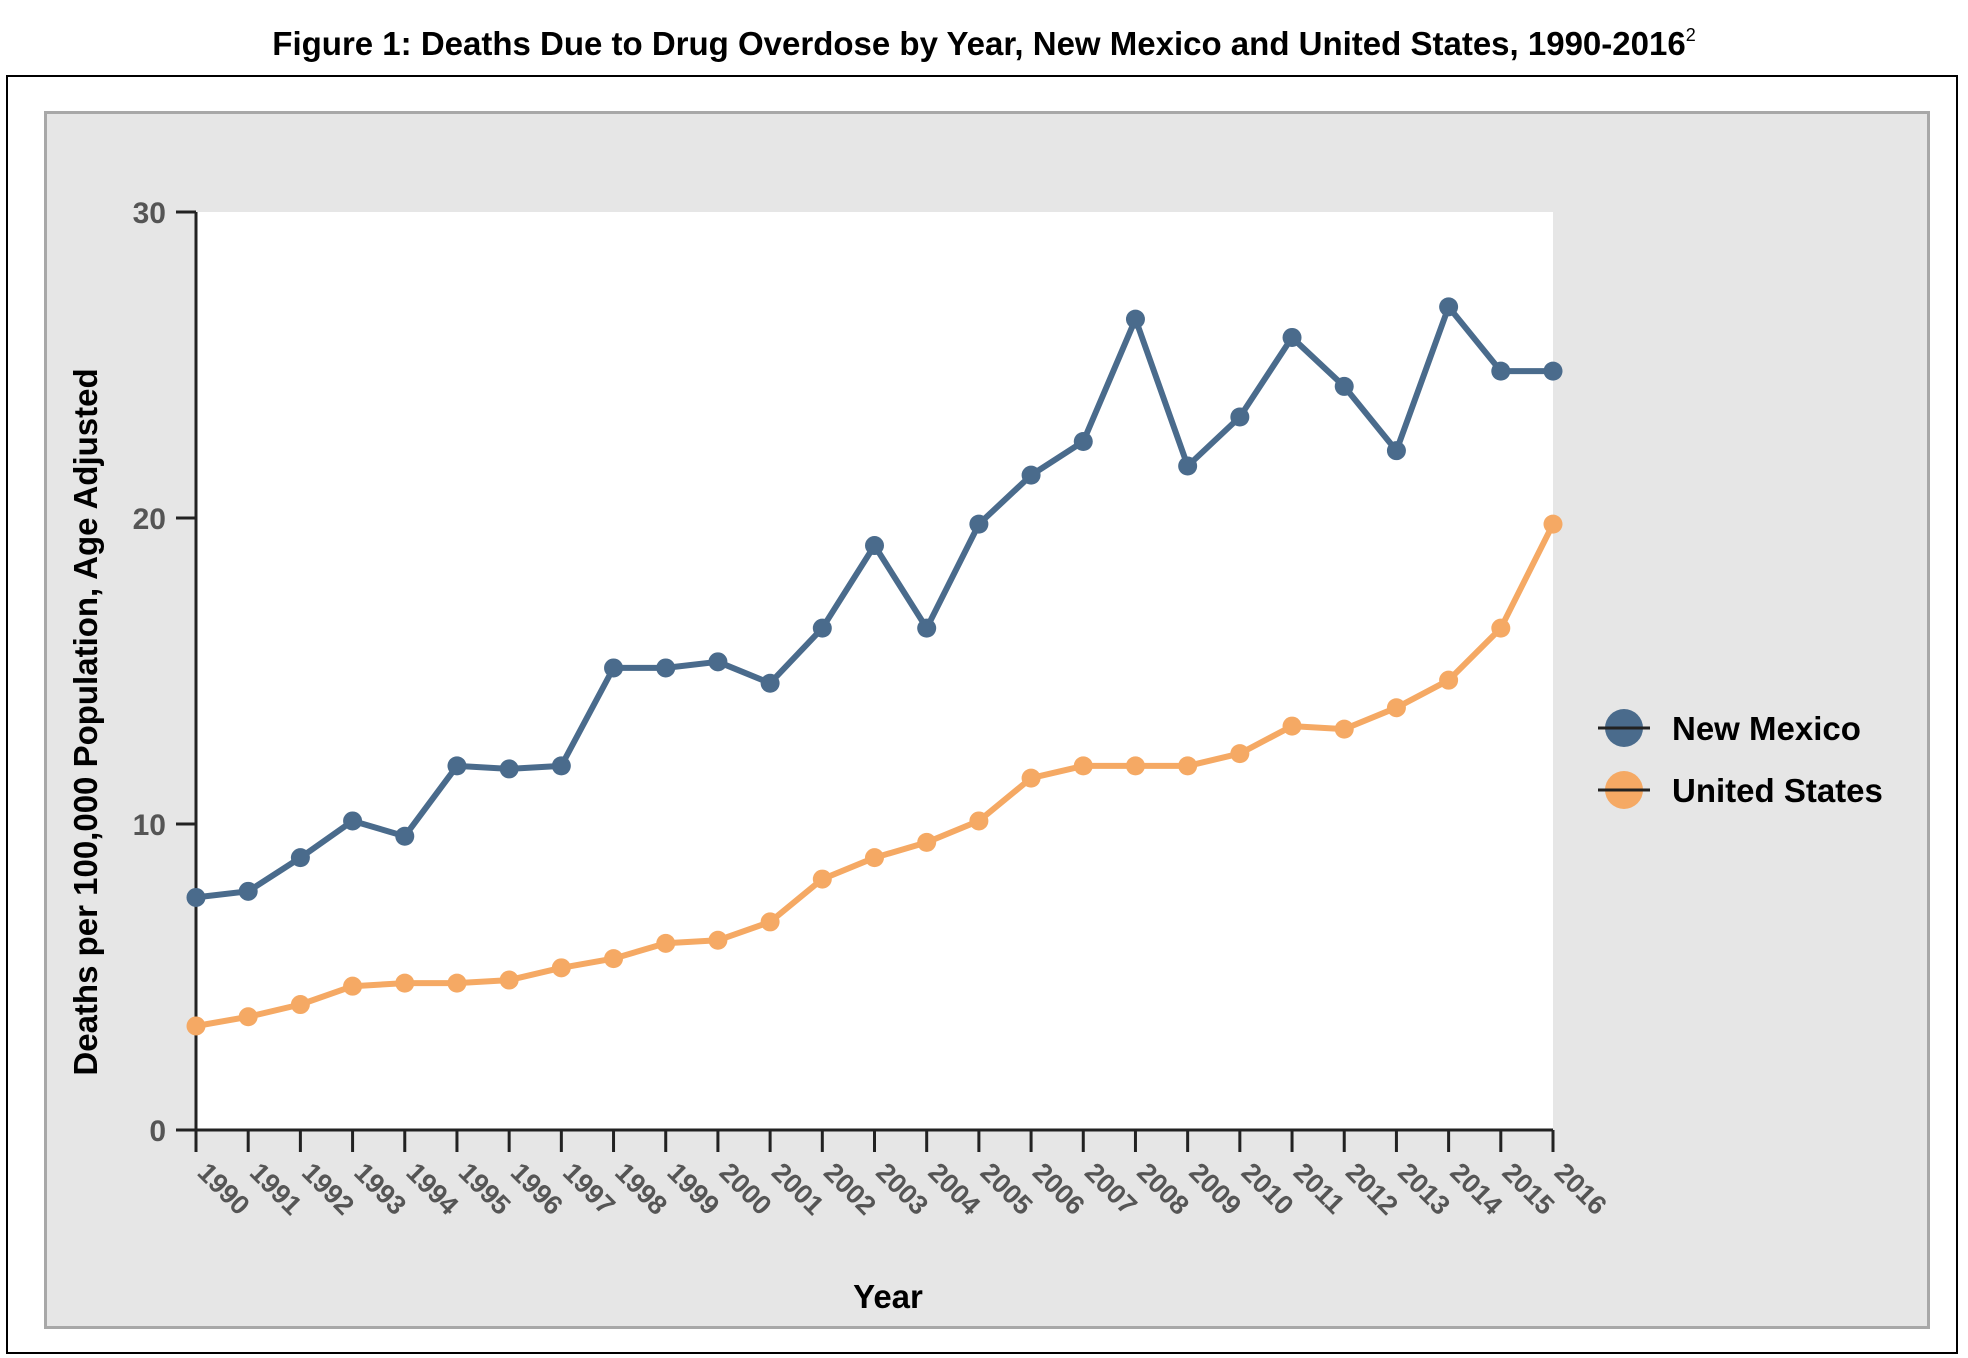  I want to click on legend-item: United States, so click(1740, 790).